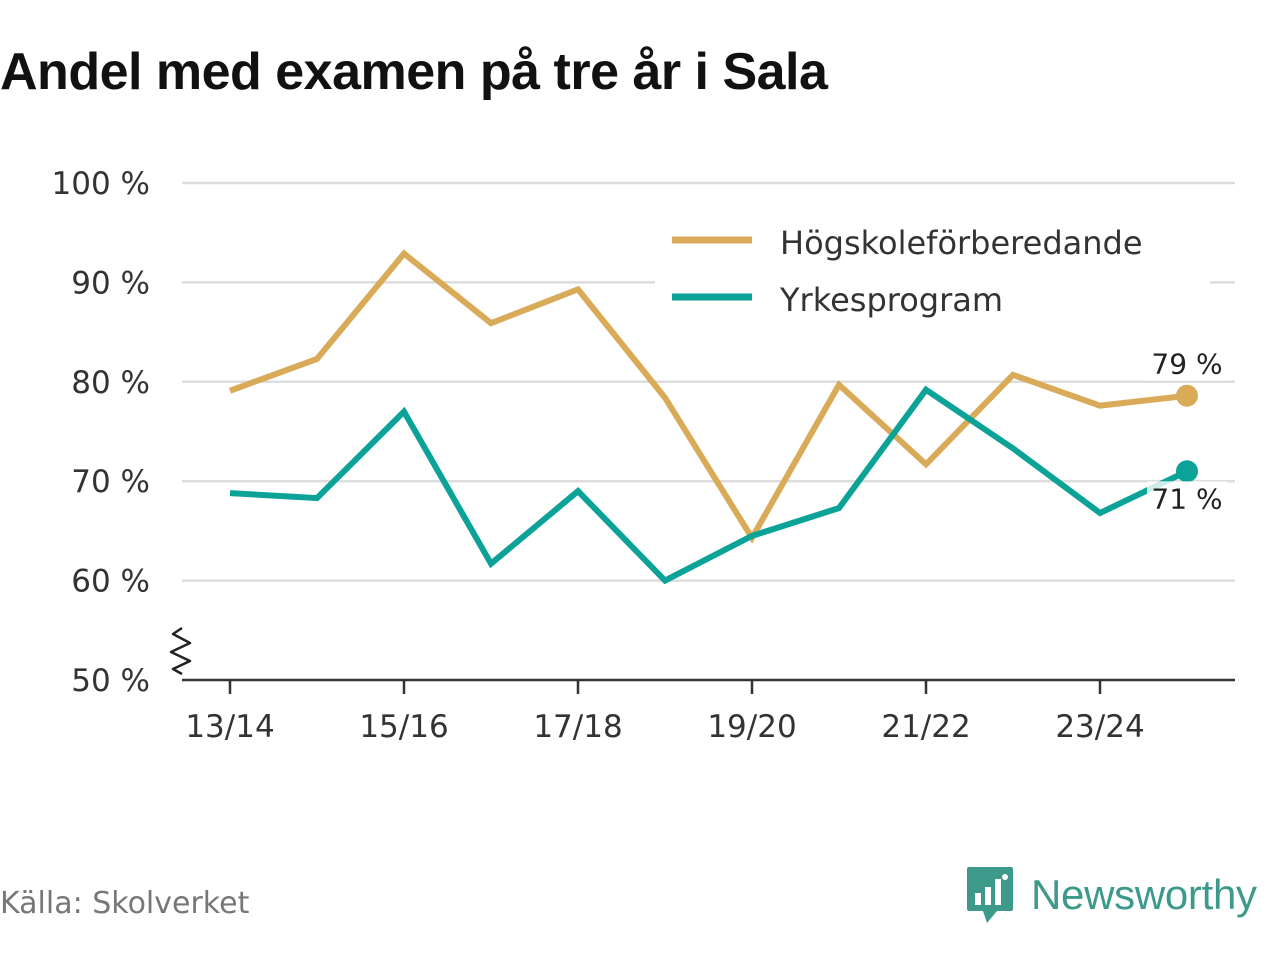  Describe the element at coordinates (1099, 727) in the screenshot. I see `x-tick-label: 23/24` at that location.